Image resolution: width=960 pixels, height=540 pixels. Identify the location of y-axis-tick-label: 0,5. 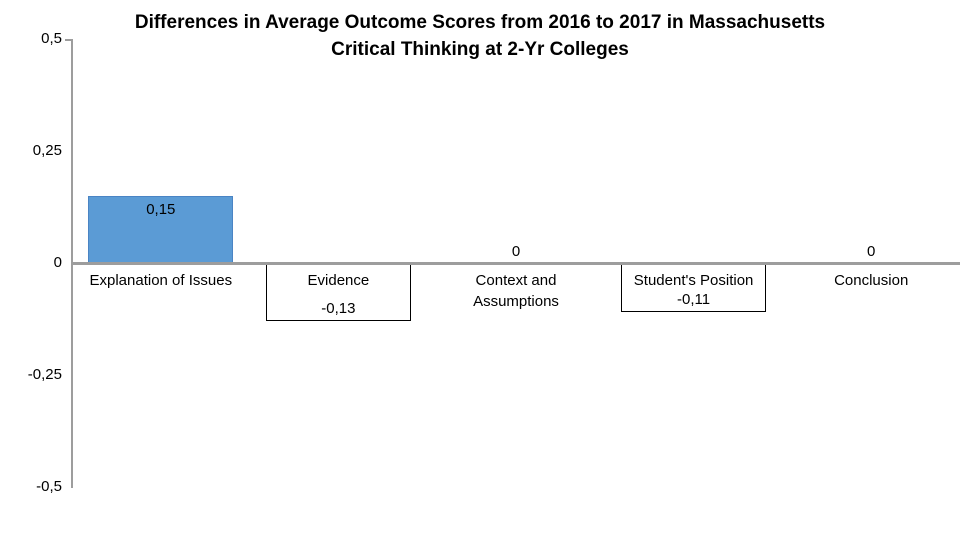
(51, 38).